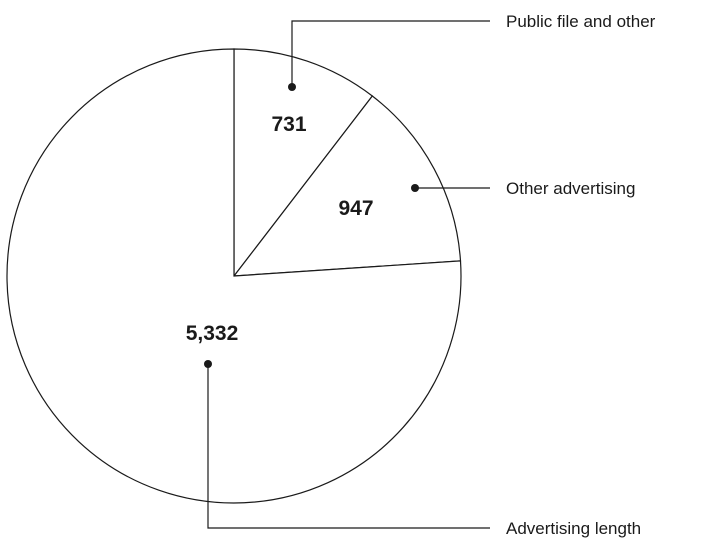 Image resolution: width=716 pixels, height=551 pixels. I want to click on leader-dot-other-advertising, so click(415, 188).